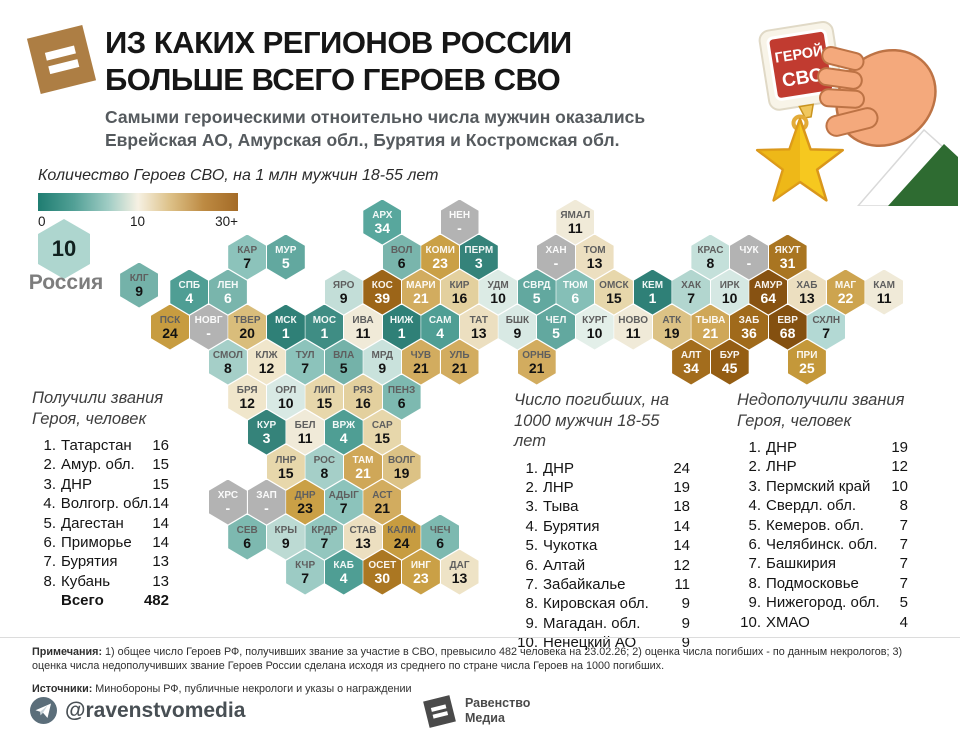  What do you see at coordinates (652, 285) in the screenshot?
I see `region-code: КЕМ` at bounding box center [652, 285].